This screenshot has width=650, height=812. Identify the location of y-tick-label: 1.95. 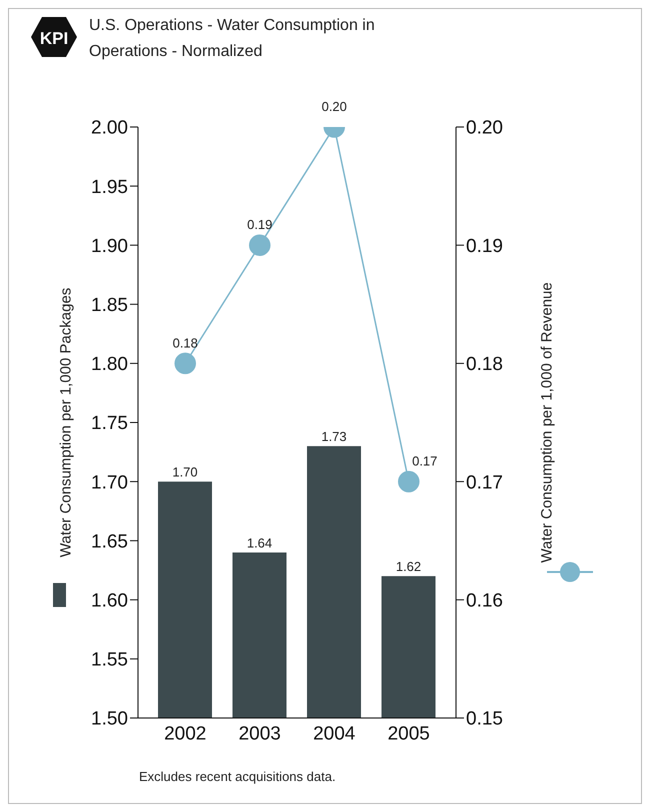
(109, 187).